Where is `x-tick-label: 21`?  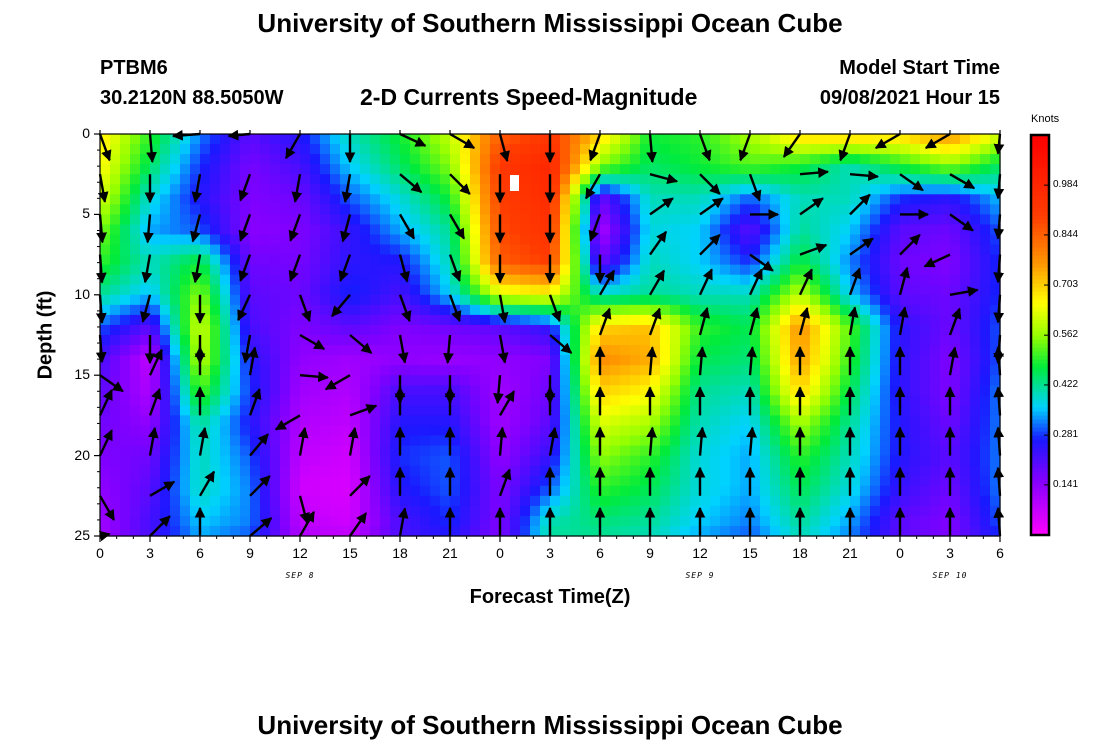 x-tick-label: 21 is located at coordinates (450, 553).